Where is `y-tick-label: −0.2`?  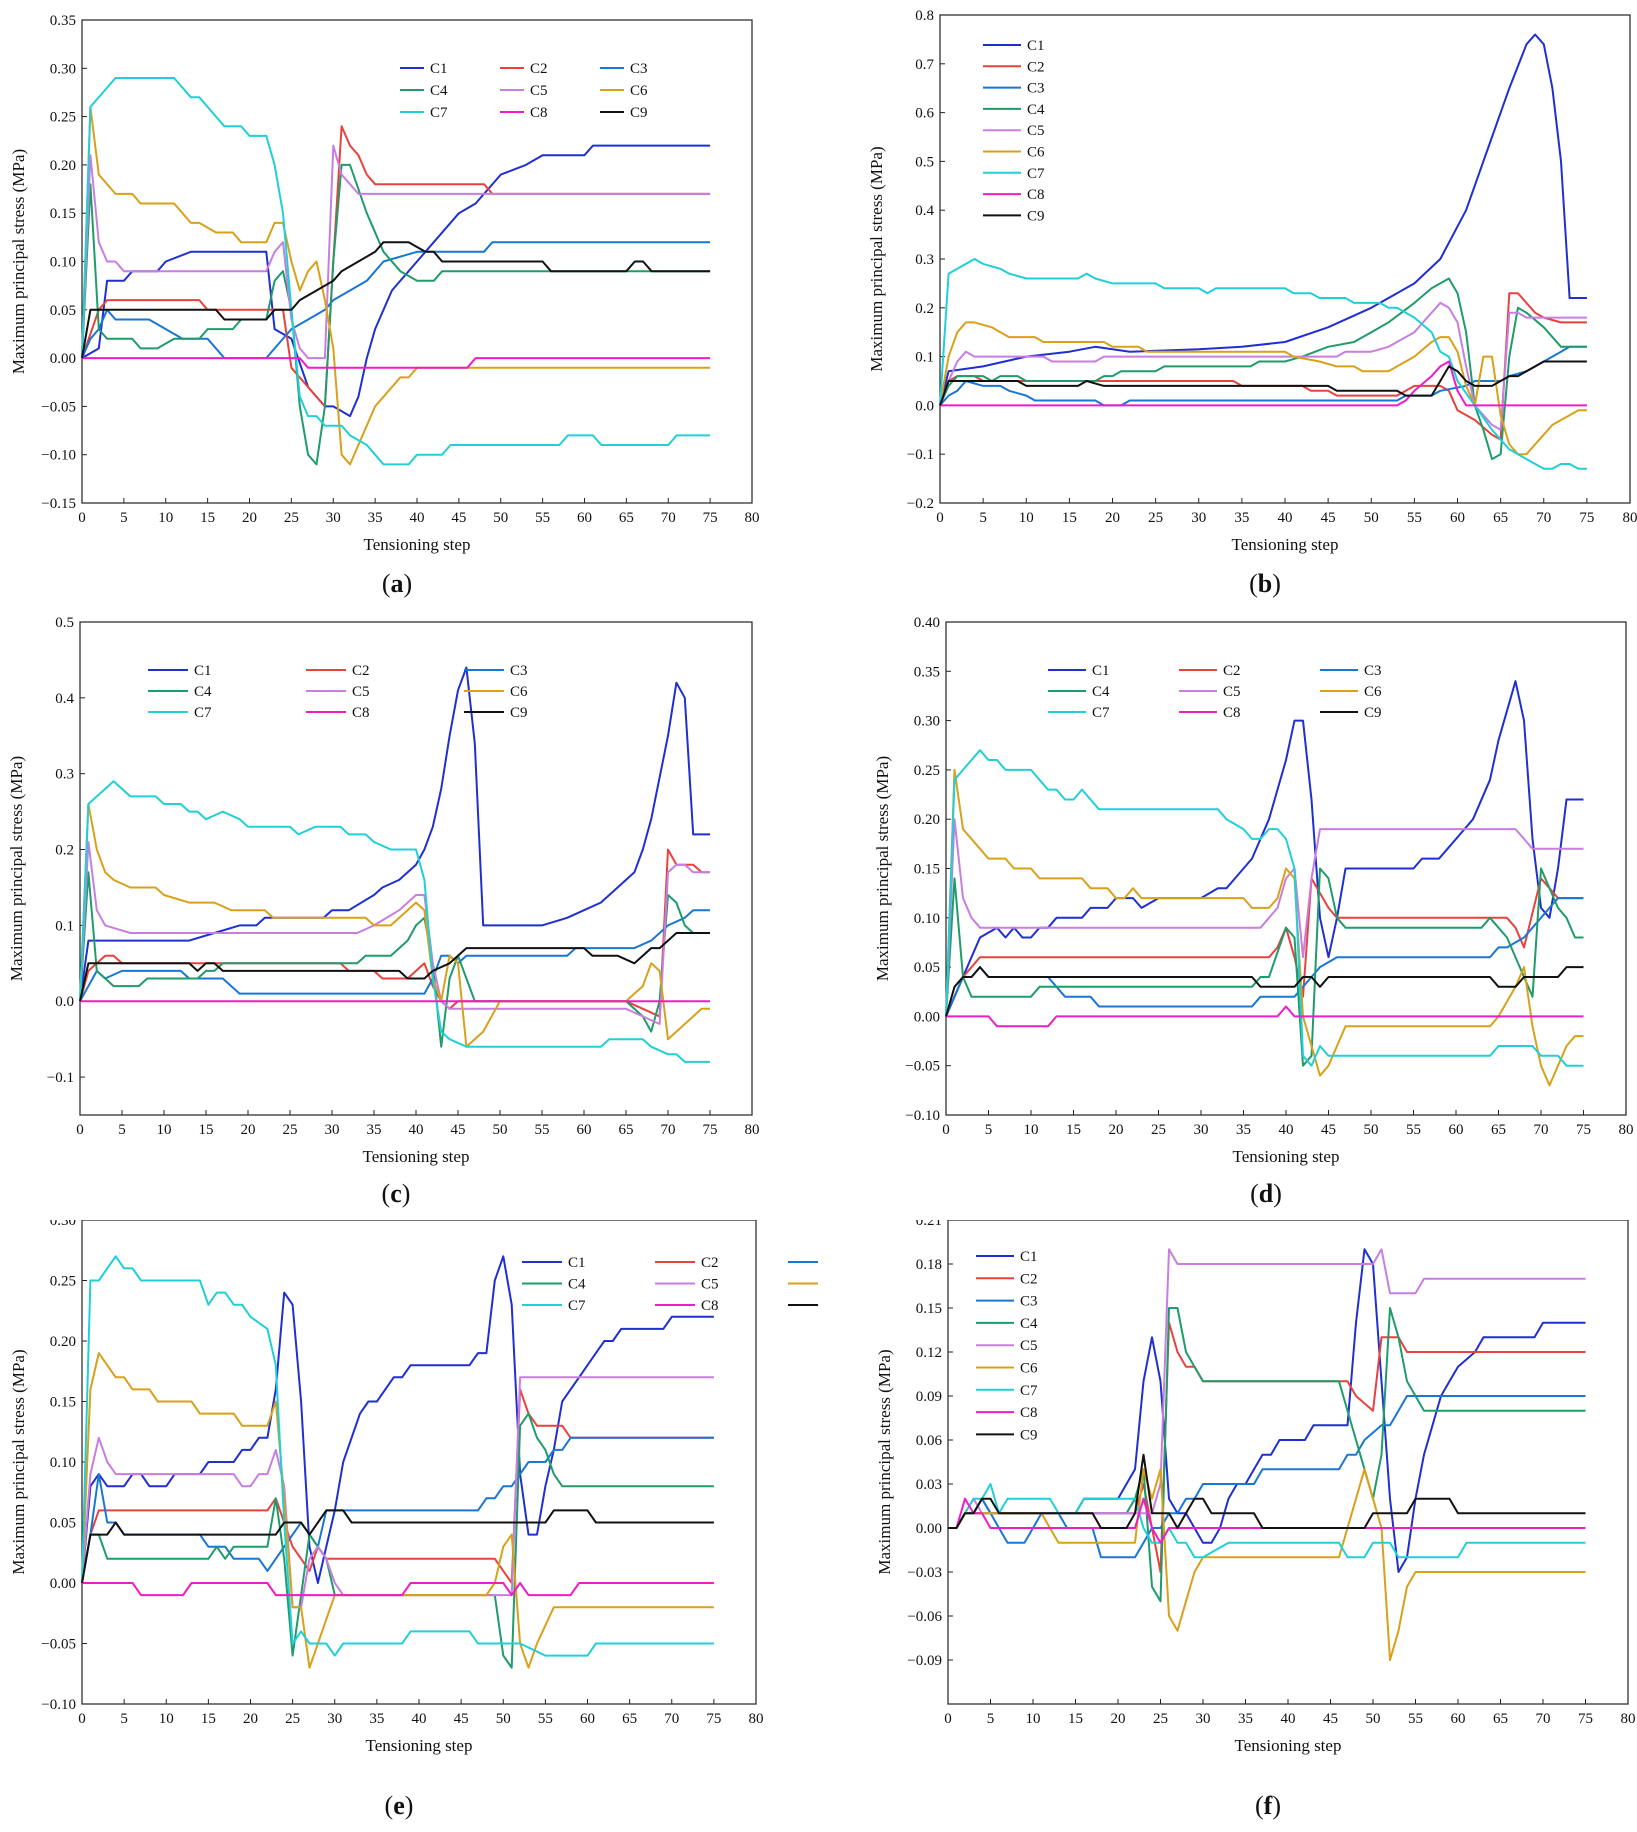 y-tick-label: −0.2 is located at coordinates (920, 504).